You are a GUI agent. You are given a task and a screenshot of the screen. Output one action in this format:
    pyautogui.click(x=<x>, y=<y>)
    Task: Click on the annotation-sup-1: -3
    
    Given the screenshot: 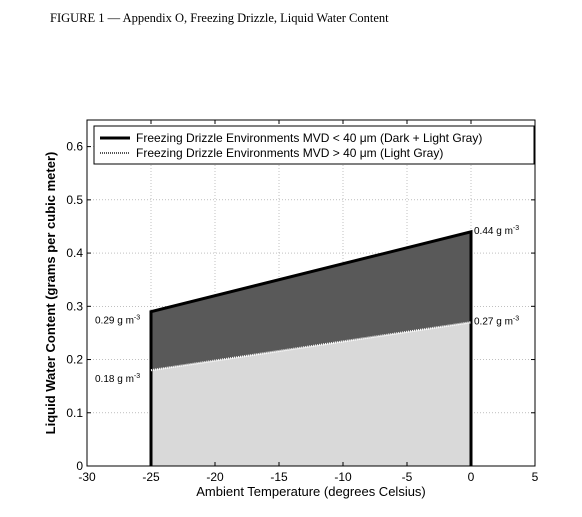 What is the action you would take?
    pyautogui.click(x=137, y=376)
    